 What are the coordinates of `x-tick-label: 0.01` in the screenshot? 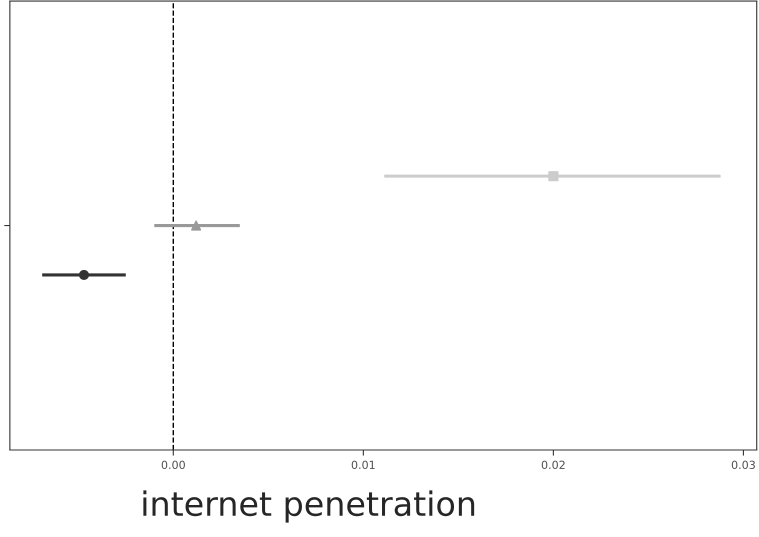 It's located at (363, 465).